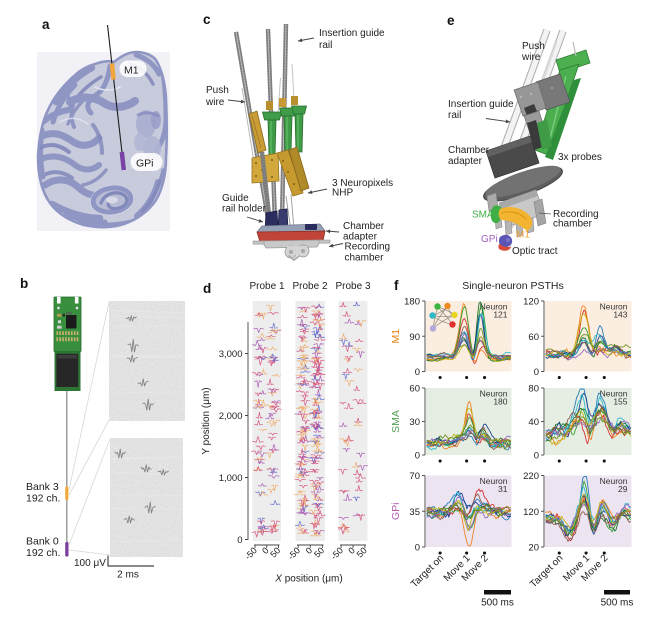 This screenshot has height=618, width=650. What do you see at coordinates (42, 487) in the screenshot?
I see `svg-text: Bank 3` at bounding box center [42, 487].